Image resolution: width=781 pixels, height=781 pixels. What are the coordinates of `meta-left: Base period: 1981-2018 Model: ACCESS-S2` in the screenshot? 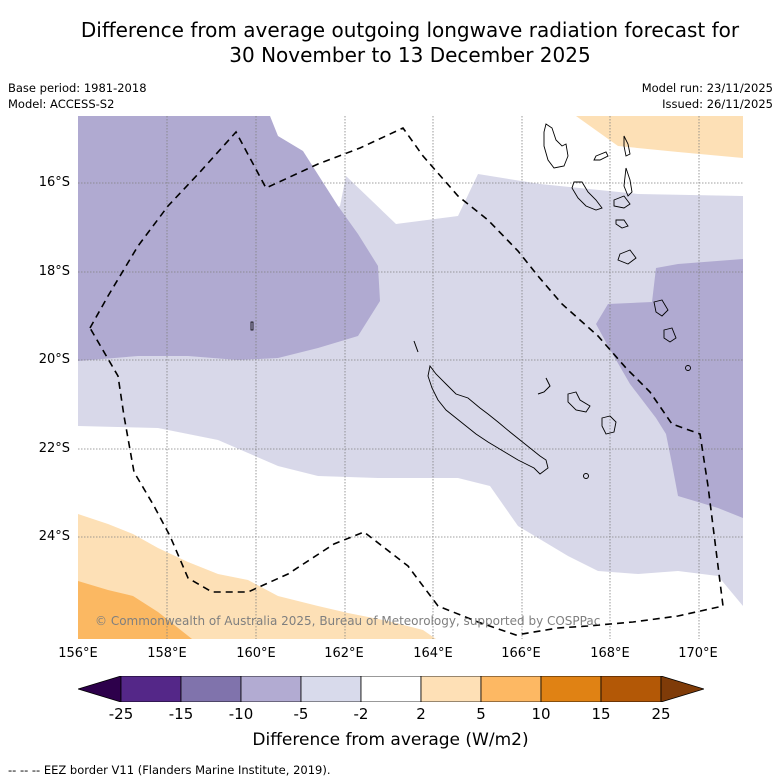 It's located at (77, 96).